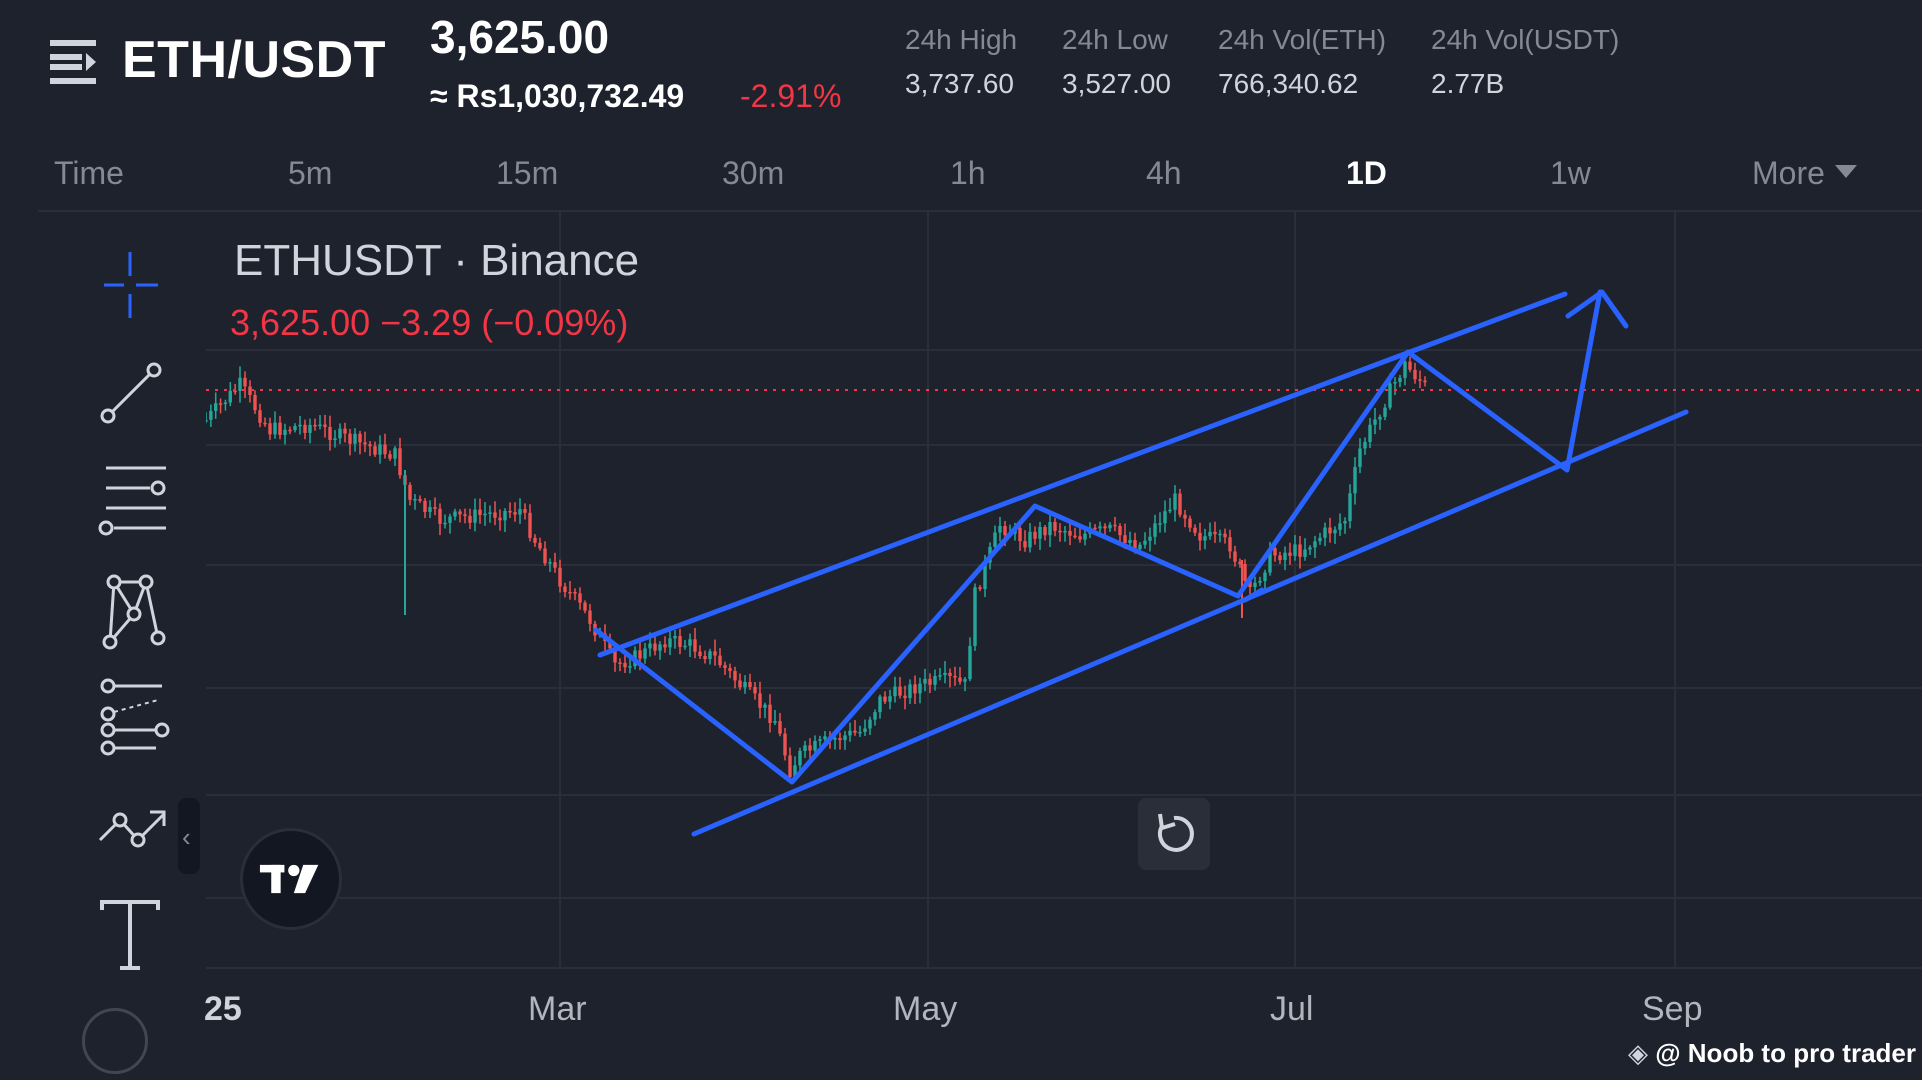 The height and width of the screenshot is (1080, 1922). Describe the element at coordinates (1570, 173) in the screenshot. I see `tab-1w: 1w` at that location.